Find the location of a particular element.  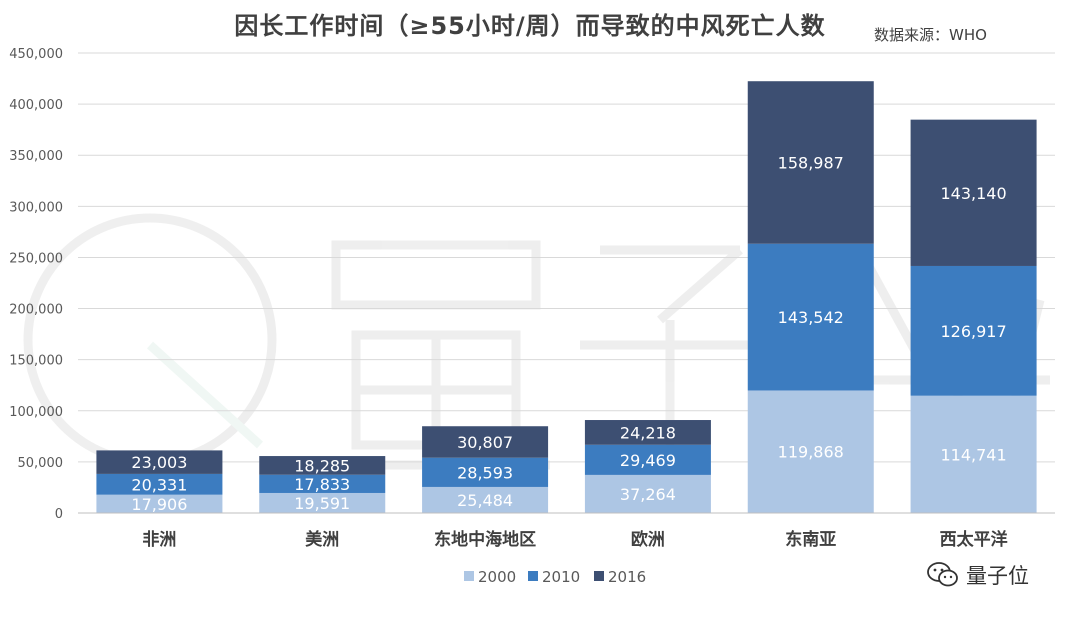

x-tick-label: 东南亚 is located at coordinates (810, 539).